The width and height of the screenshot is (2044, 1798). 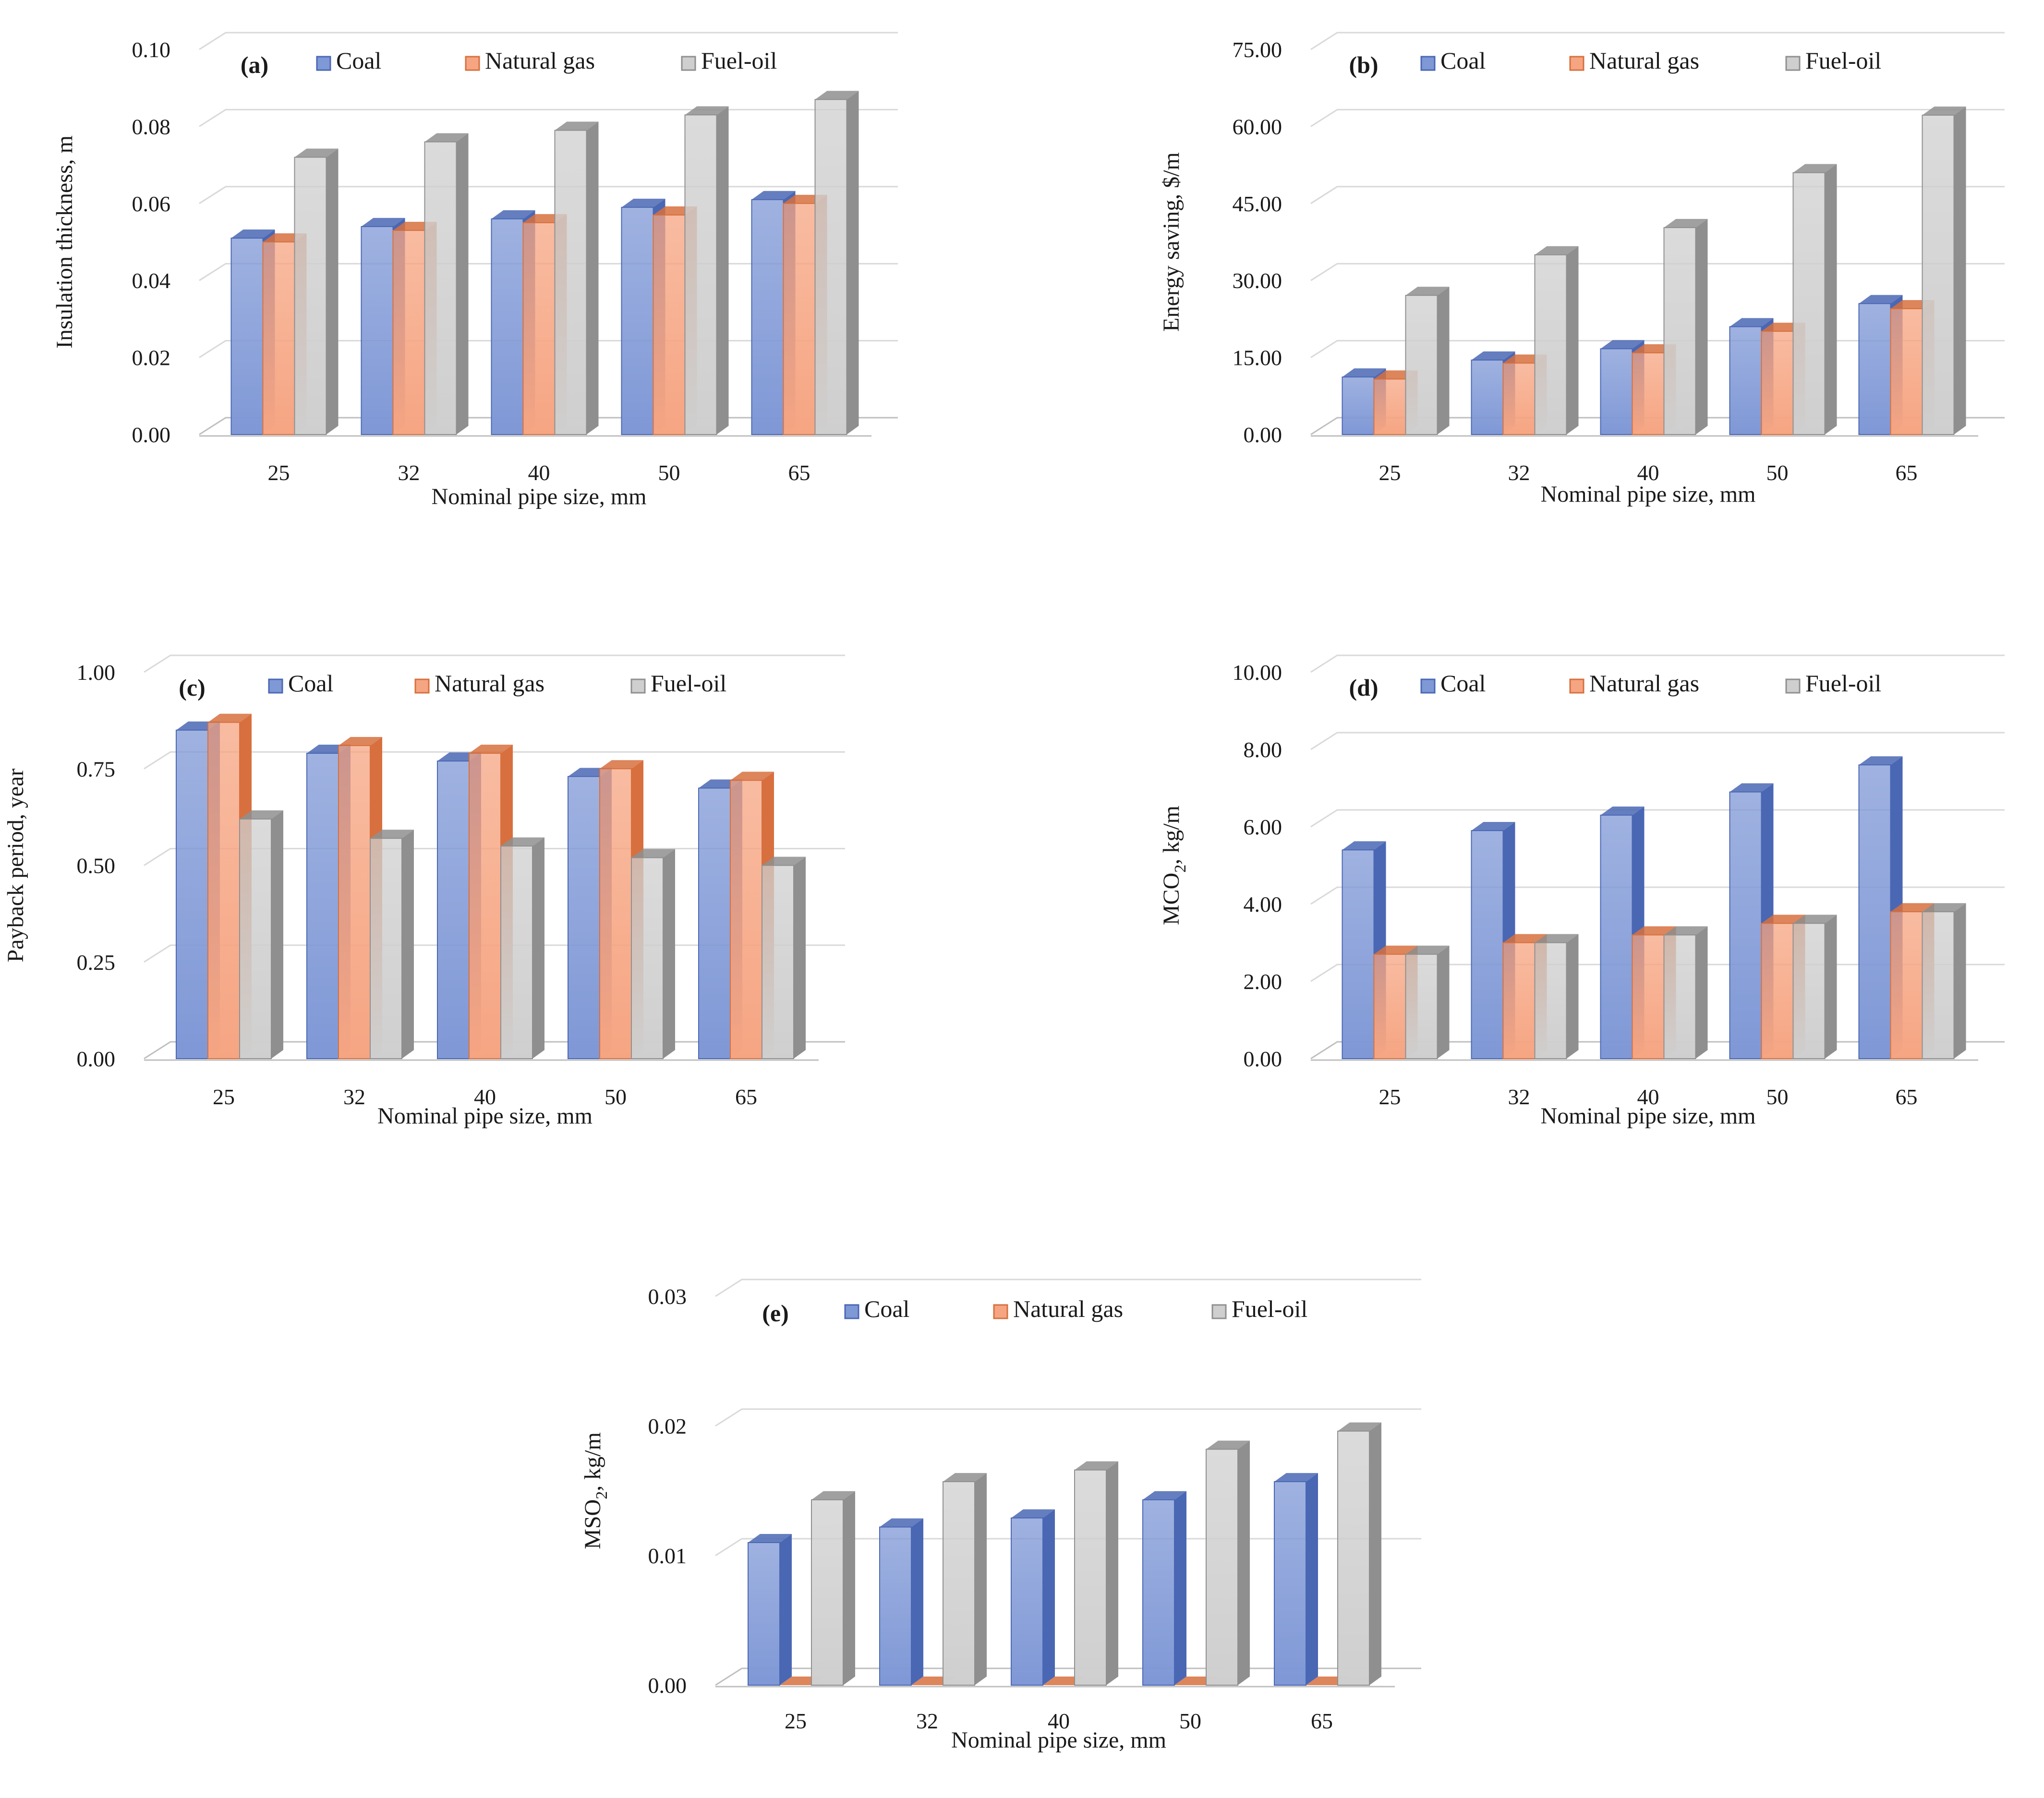 What do you see at coordinates (1171, 899) in the screenshot?
I see `y-axis-title-main: MCO` at bounding box center [1171, 899].